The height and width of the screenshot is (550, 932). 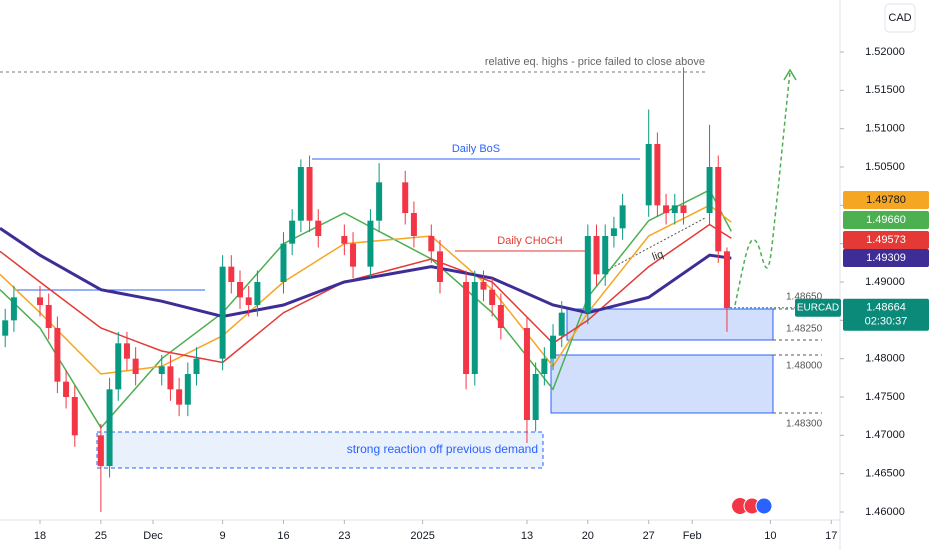 I want to click on level-label: 1.48250, so click(x=804, y=329).